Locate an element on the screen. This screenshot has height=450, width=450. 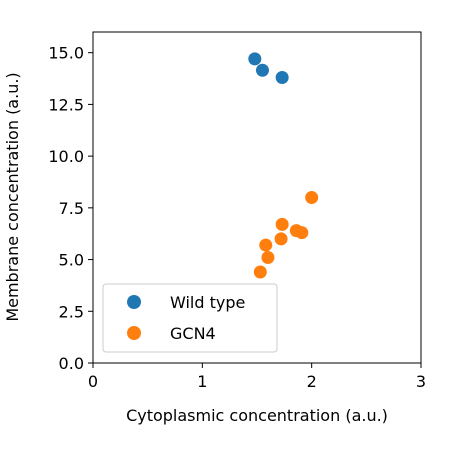
data-points is located at coordinates (283, 165).